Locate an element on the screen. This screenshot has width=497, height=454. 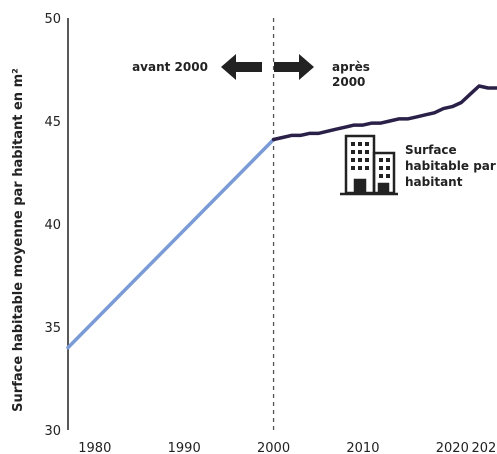
building-icon is located at coordinates (369, 165).